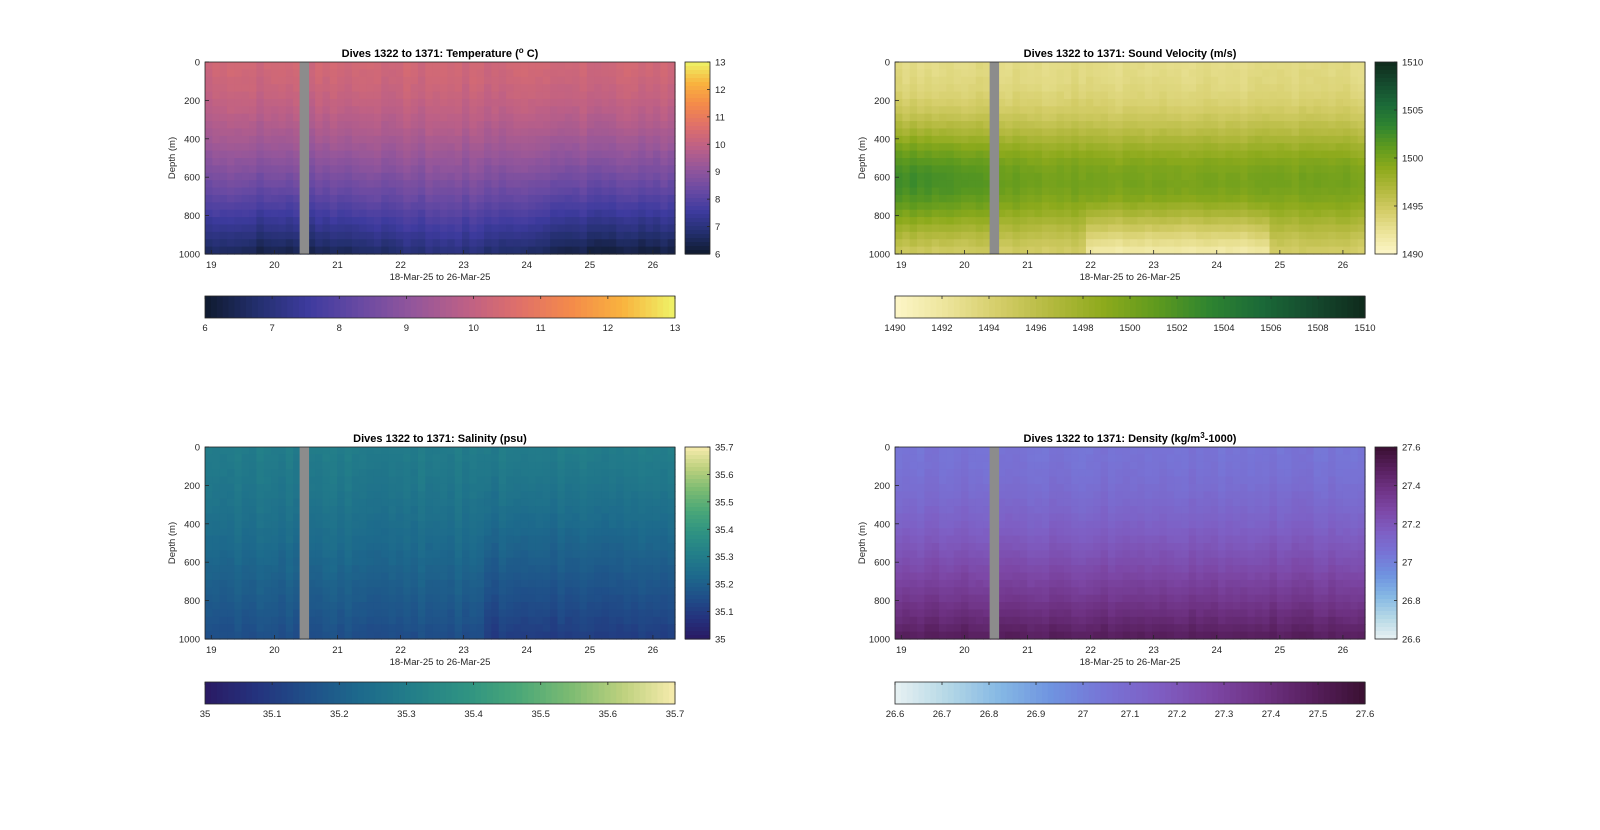 Image resolution: width=1600 pixels, height=830 pixels. I want to click on horizontal-colorbar, so click(440, 307).